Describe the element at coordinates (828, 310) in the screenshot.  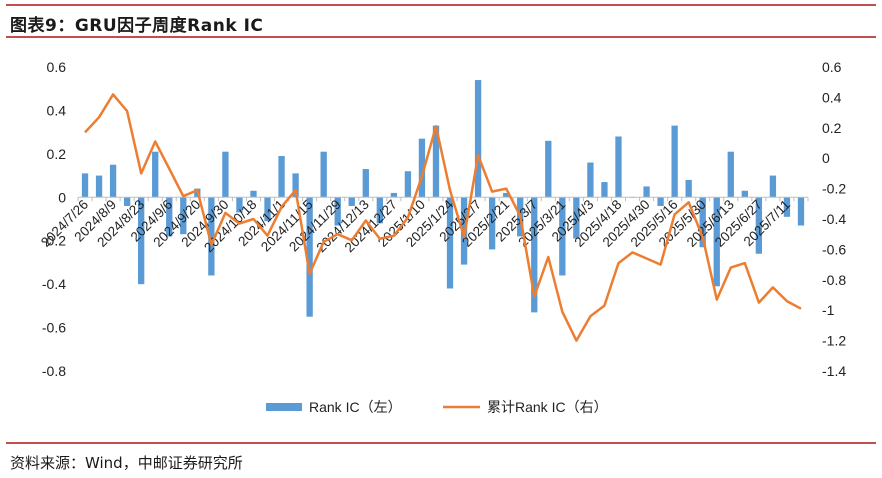
I see `right-tick-label: -1` at that location.